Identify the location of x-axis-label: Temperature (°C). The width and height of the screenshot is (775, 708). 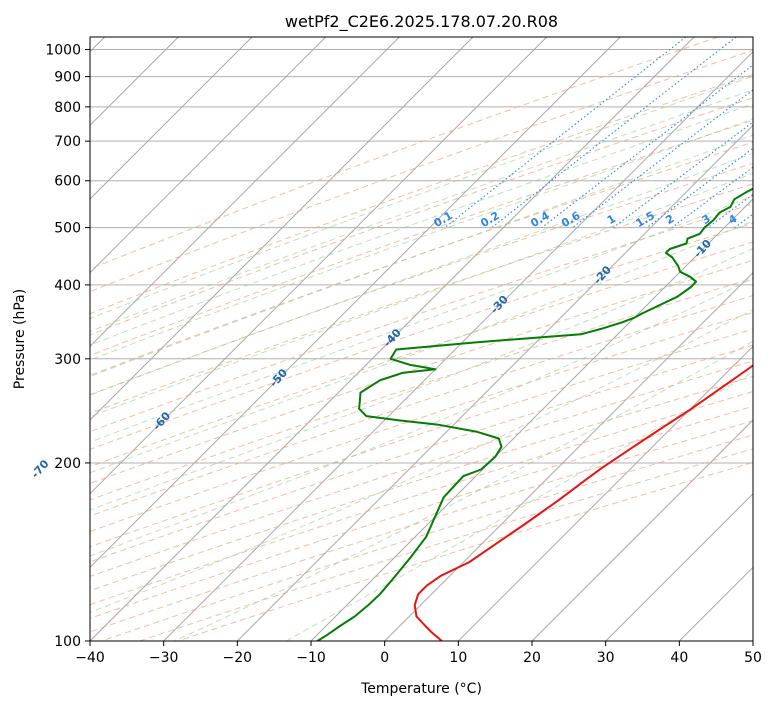
(421, 689).